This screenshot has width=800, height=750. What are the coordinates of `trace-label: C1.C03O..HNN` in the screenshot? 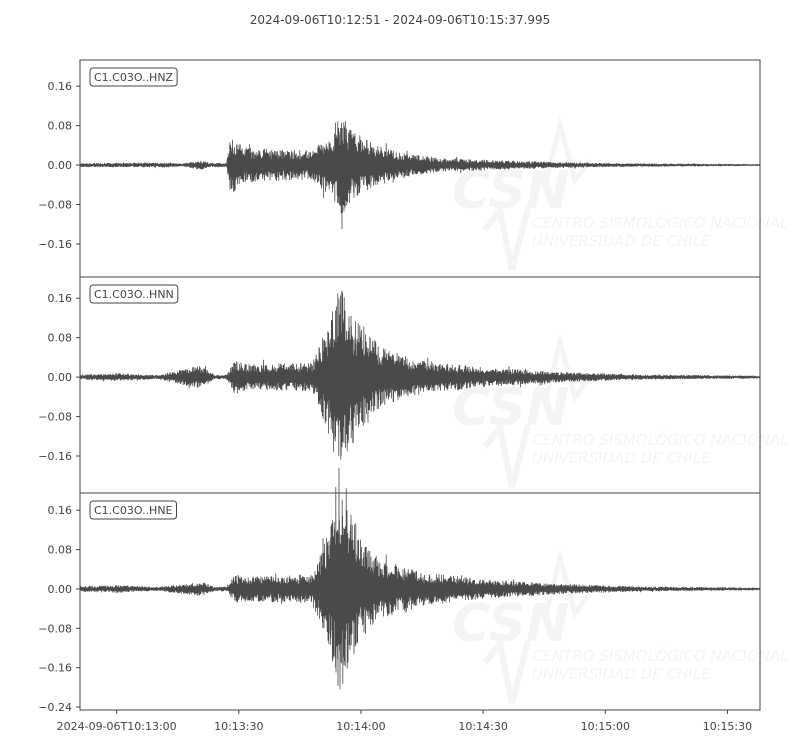 It's located at (134, 294).